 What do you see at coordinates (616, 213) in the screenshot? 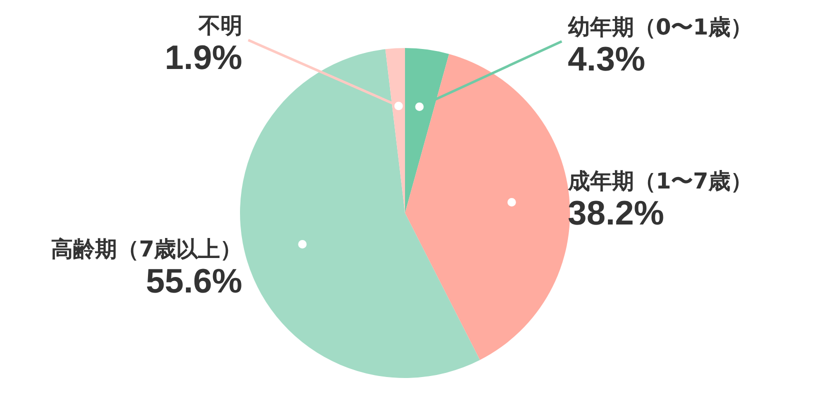
I see `data-label: 38.2%` at bounding box center [616, 213].